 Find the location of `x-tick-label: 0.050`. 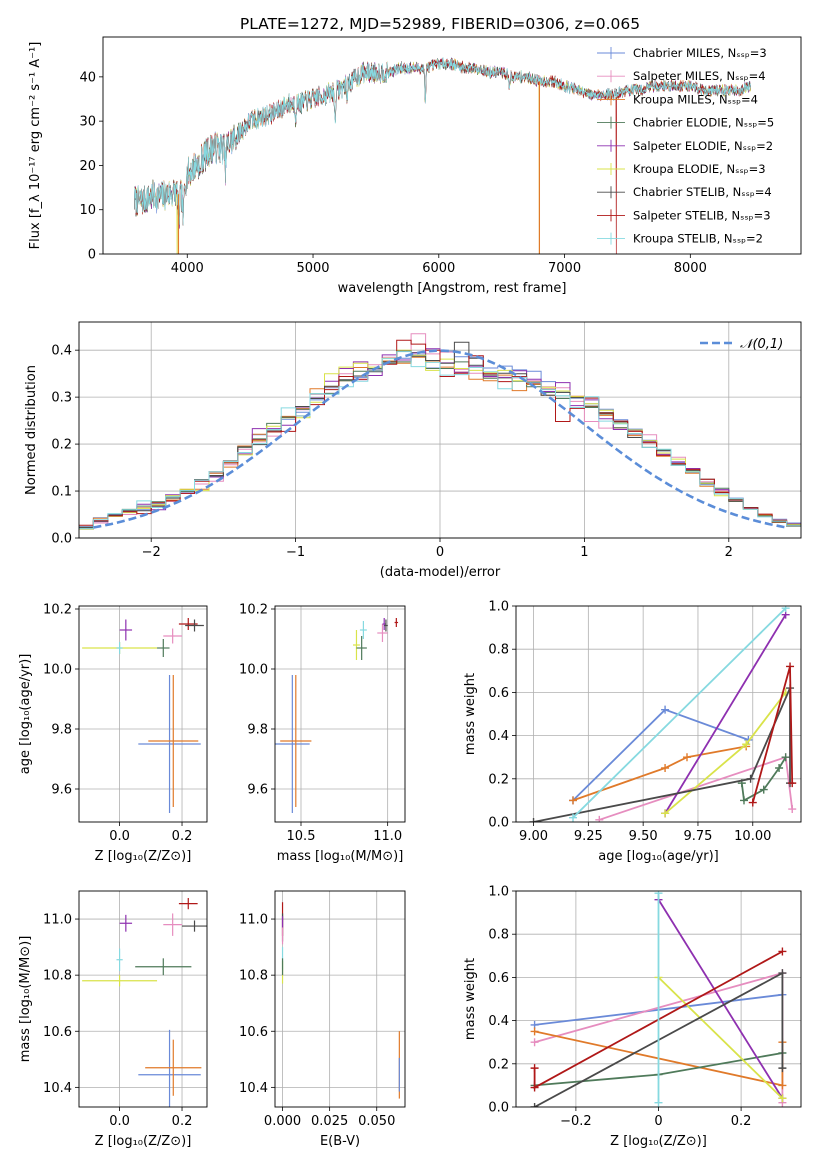

x-tick-label: 0.050 is located at coordinates (376, 1121).